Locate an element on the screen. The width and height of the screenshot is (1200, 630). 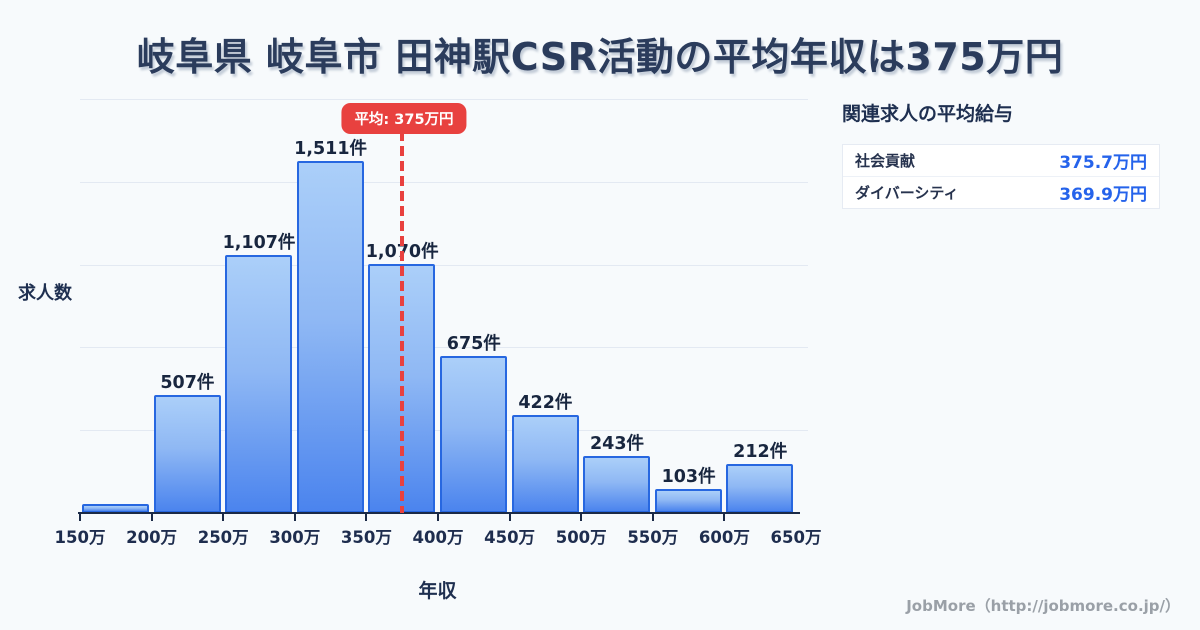
axis-tick-label: 400万 is located at coordinates (438, 537).